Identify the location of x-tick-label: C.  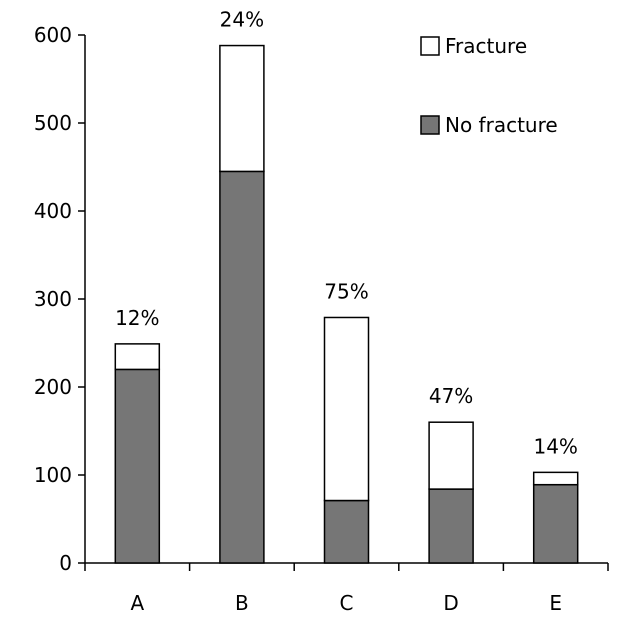
(347, 603).